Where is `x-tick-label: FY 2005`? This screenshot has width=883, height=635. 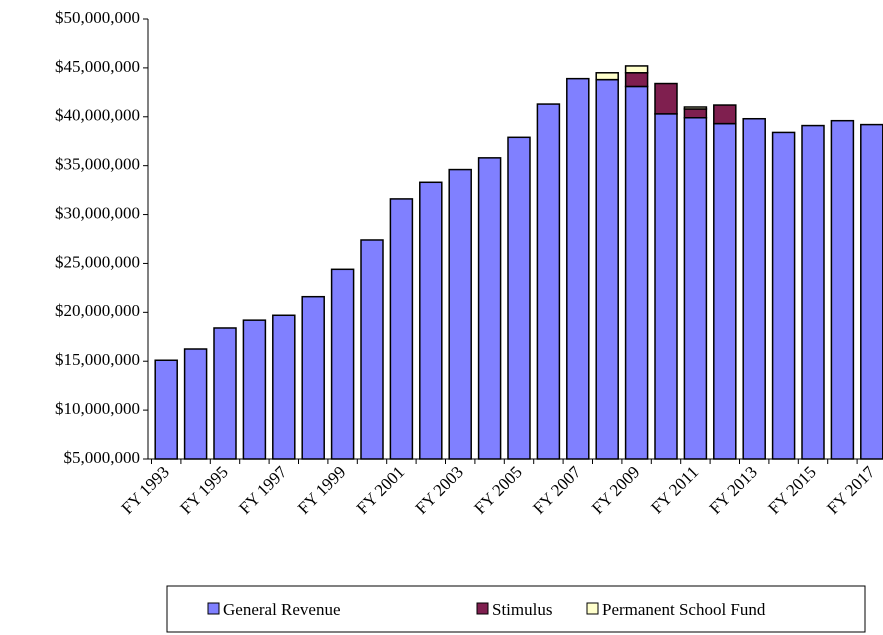 x-tick-label: FY 2005 is located at coordinates (497, 489).